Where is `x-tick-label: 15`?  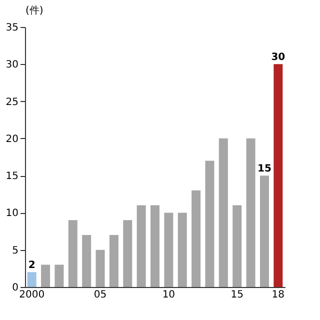
x-tick-label: 15 is located at coordinates (237, 295).